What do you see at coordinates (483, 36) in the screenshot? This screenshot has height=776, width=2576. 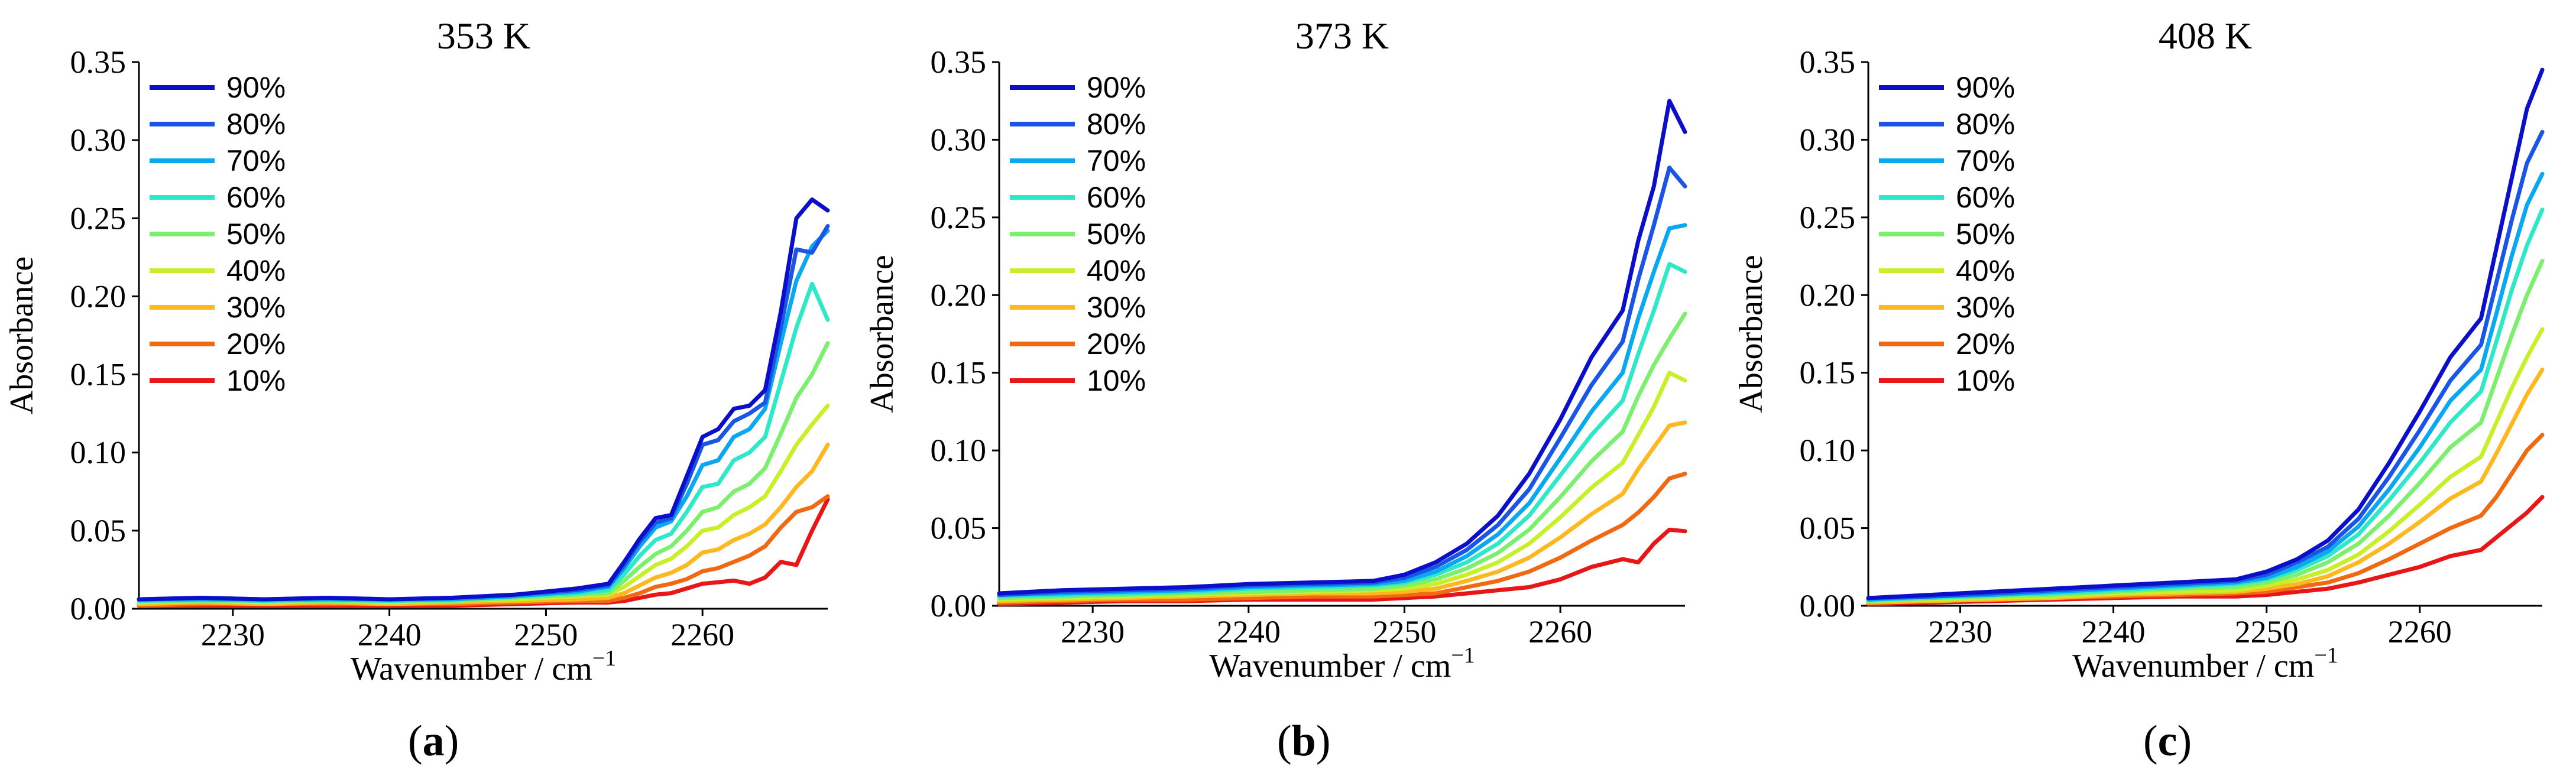 I see `chart-title: 353 K` at bounding box center [483, 36].